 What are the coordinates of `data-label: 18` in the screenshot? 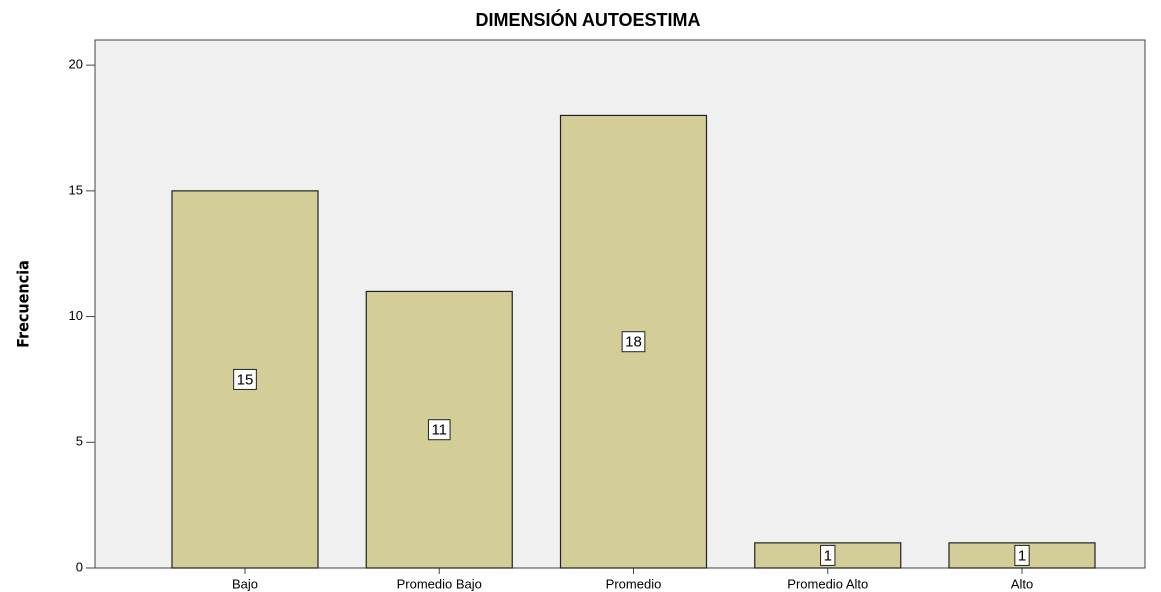 It's located at (633, 342).